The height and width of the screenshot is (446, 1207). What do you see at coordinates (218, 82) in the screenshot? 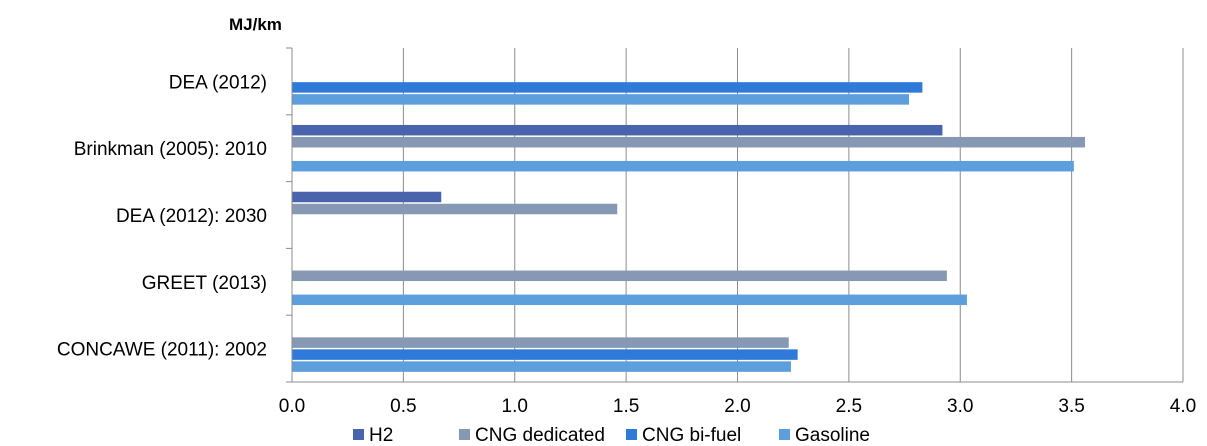
I see `category-label: DEA (2012)` at bounding box center [218, 82].